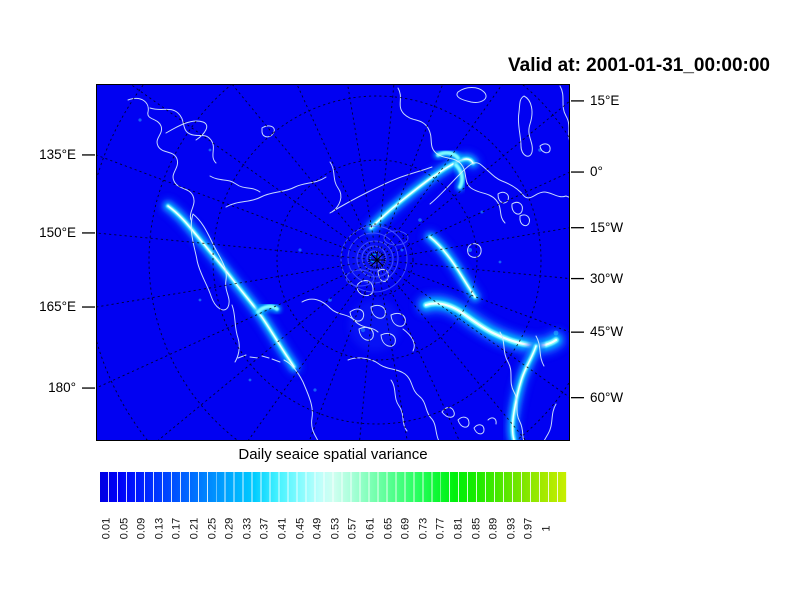 The width and height of the screenshot is (792, 612). What do you see at coordinates (282, 528) in the screenshot?
I see `colorbar-tick-label: 0.41` at bounding box center [282, 528].